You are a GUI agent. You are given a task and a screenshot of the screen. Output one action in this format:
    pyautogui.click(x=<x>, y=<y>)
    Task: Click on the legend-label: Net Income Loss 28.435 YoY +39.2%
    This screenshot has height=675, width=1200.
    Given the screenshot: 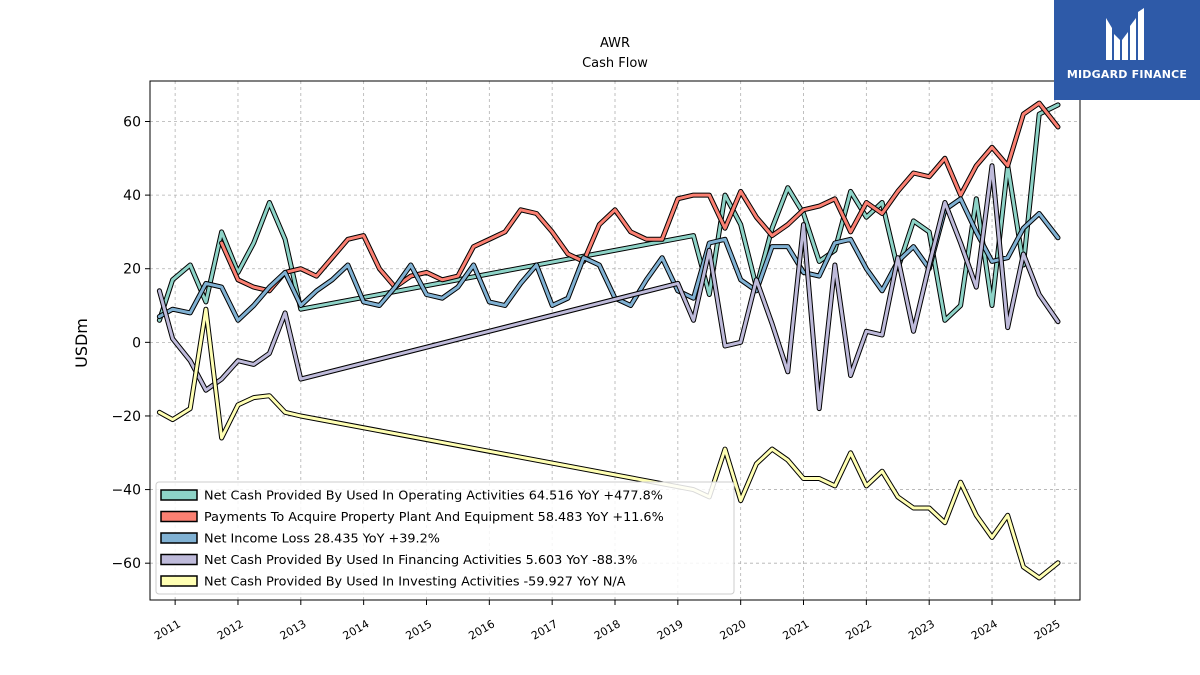 What is the action you would take?
    pyautogui.click(x=322, y=539)
    